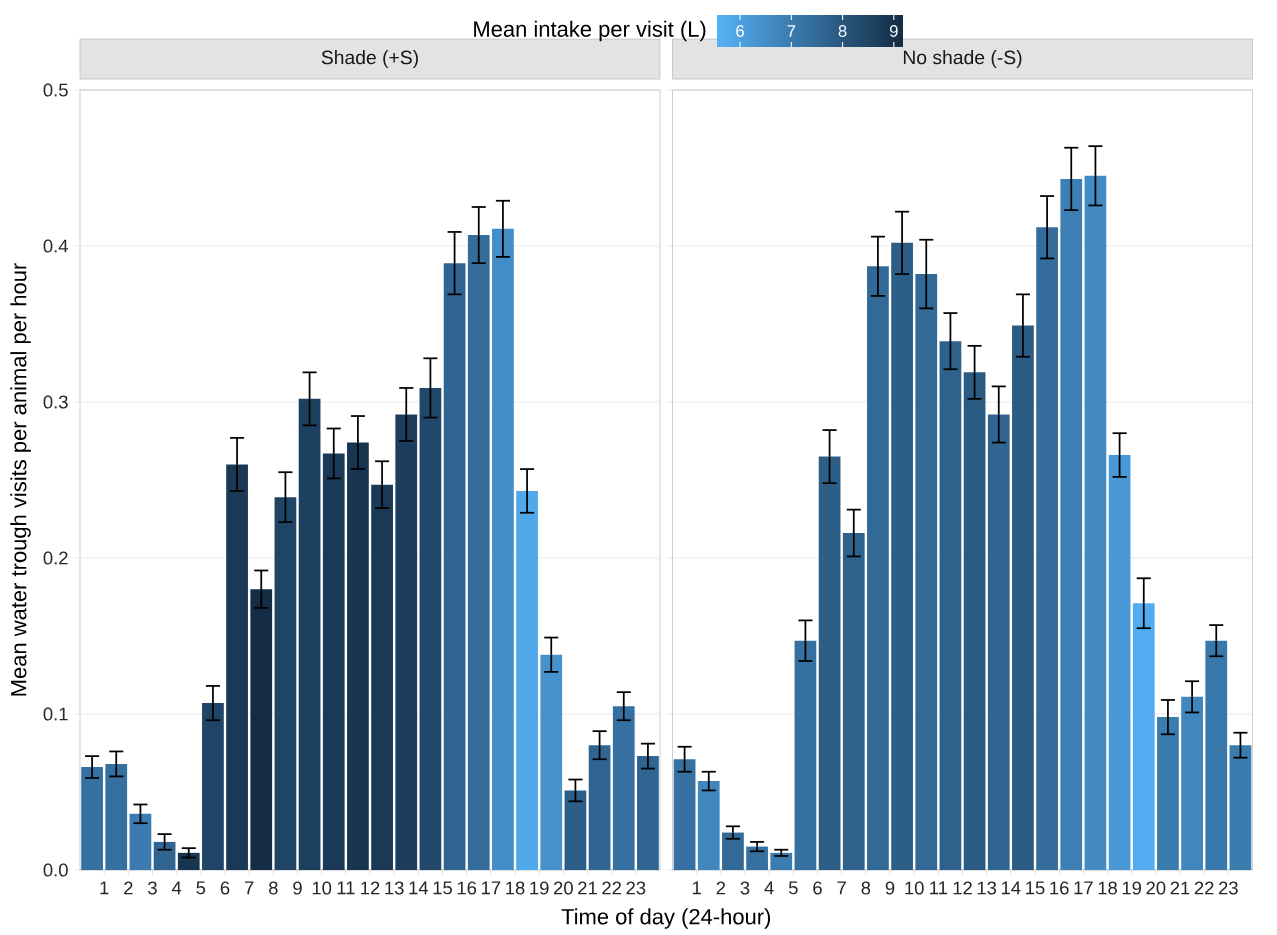  What do you see at coordinates (55, 714) in the screenshot?
I see `y-tick-label: 0.1` at bounding box center [55, 714].